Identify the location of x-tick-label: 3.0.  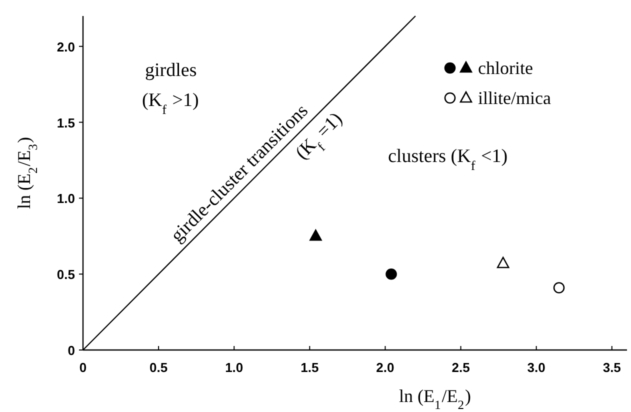
(536, 367).